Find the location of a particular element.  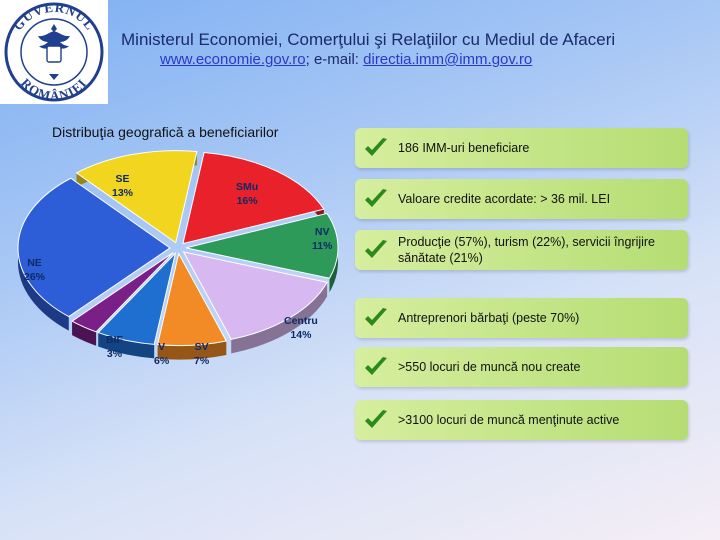

coat-of-arms-icon: GUVERNUL ROMÂNIEI is located at coordinates (54, 51).